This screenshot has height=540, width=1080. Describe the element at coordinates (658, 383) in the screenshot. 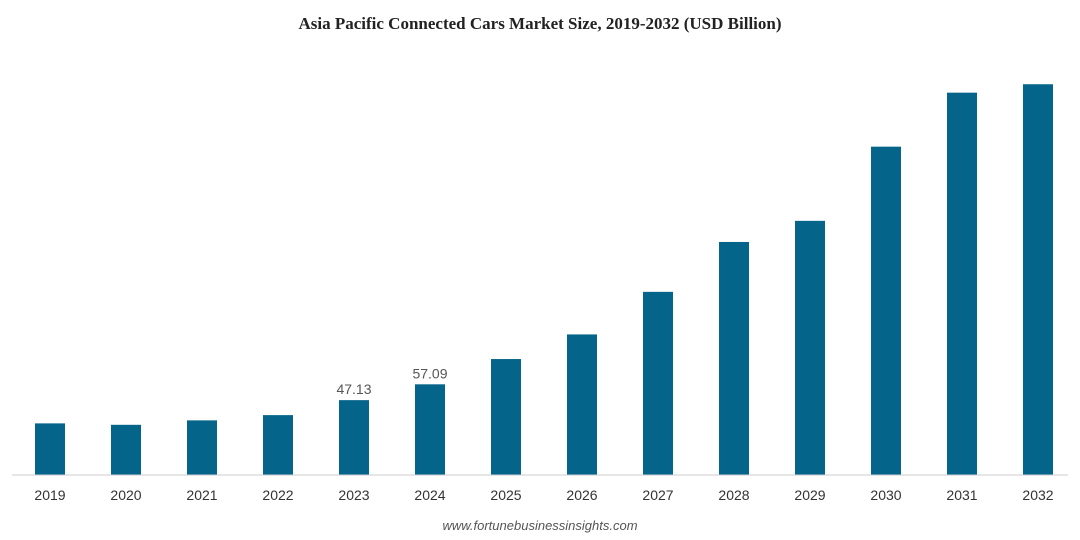

I see `bar-2027` at that location.